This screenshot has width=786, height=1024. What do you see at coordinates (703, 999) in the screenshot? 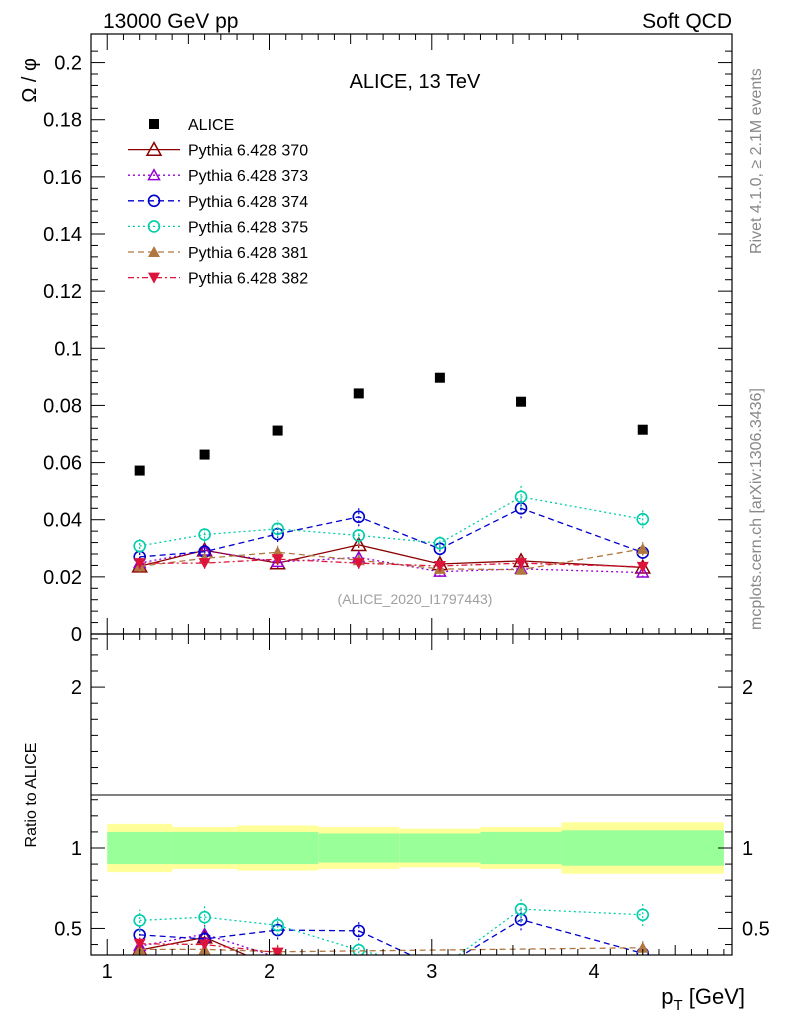
I see `x-axis-label: pT [GeV]` at bounding box center [703, 999].